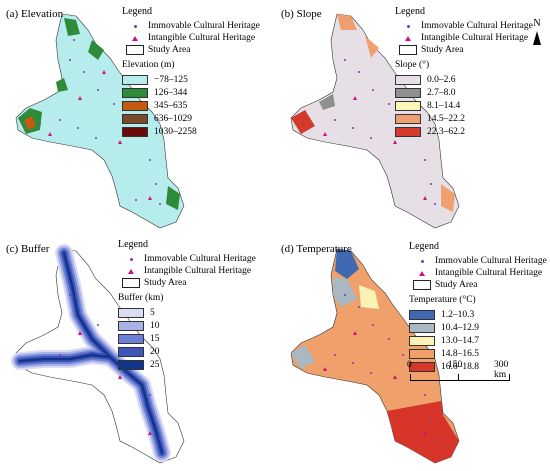 The height and width of the screenshot is (471, 550). I want to click on panel-title: (a) Elevation, so click(35, 14).